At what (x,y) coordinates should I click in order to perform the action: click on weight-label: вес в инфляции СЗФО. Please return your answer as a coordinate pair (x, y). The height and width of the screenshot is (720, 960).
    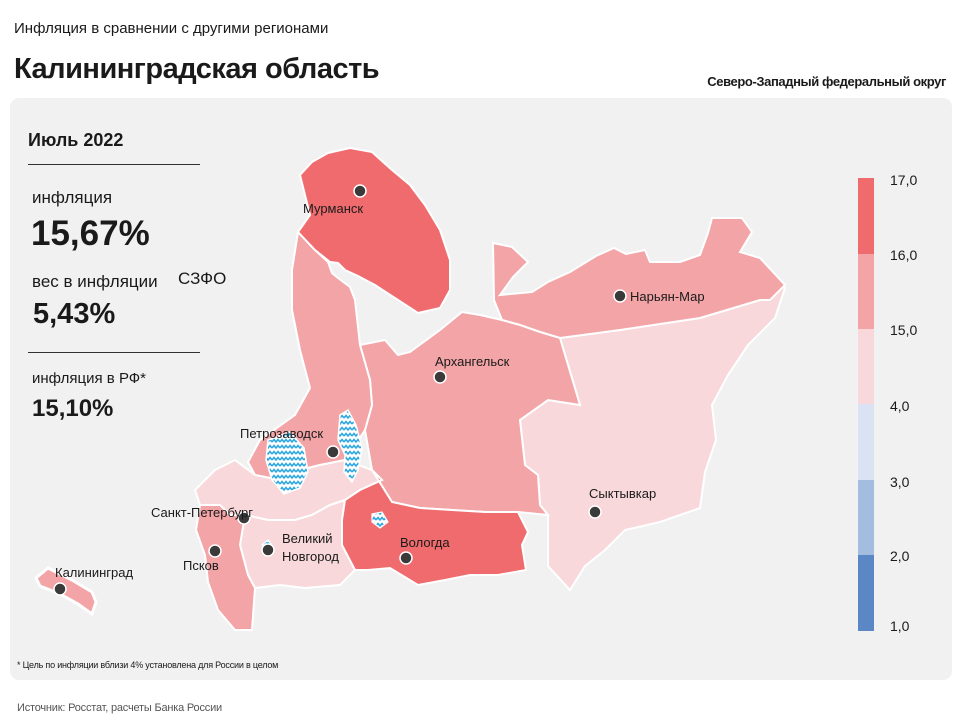
    Looking at the image, I should click on (129, 280).